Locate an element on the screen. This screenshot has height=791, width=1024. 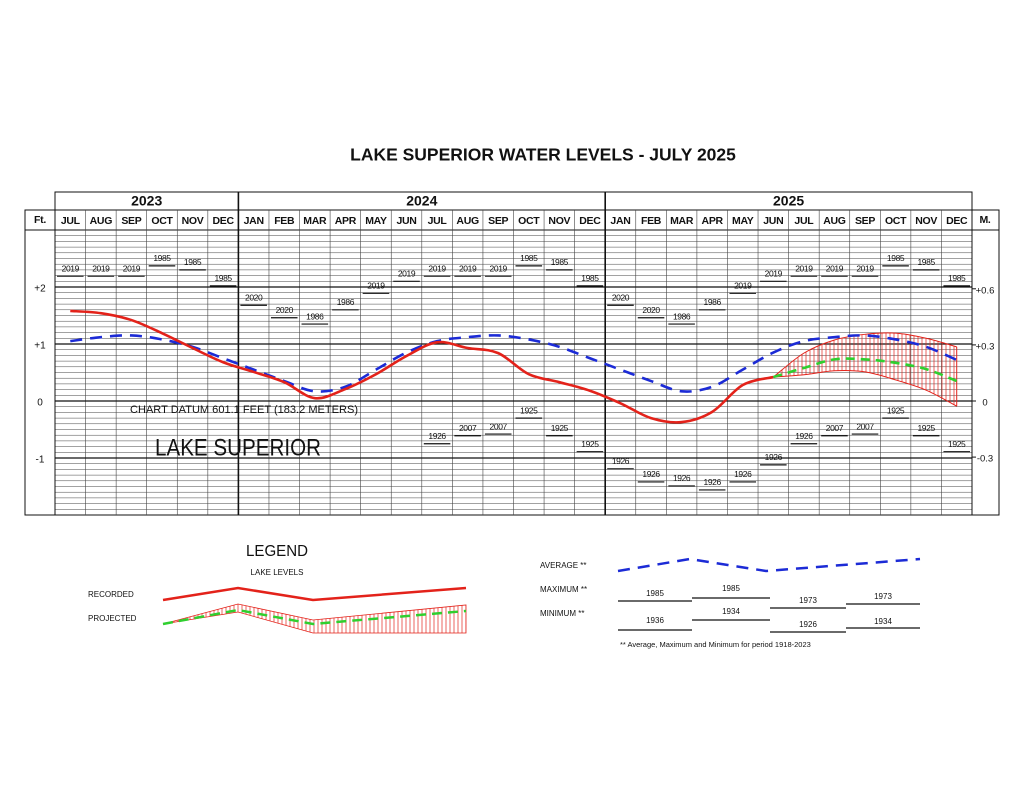
legend-label: RECORDED is located at coordinates (111, 594).